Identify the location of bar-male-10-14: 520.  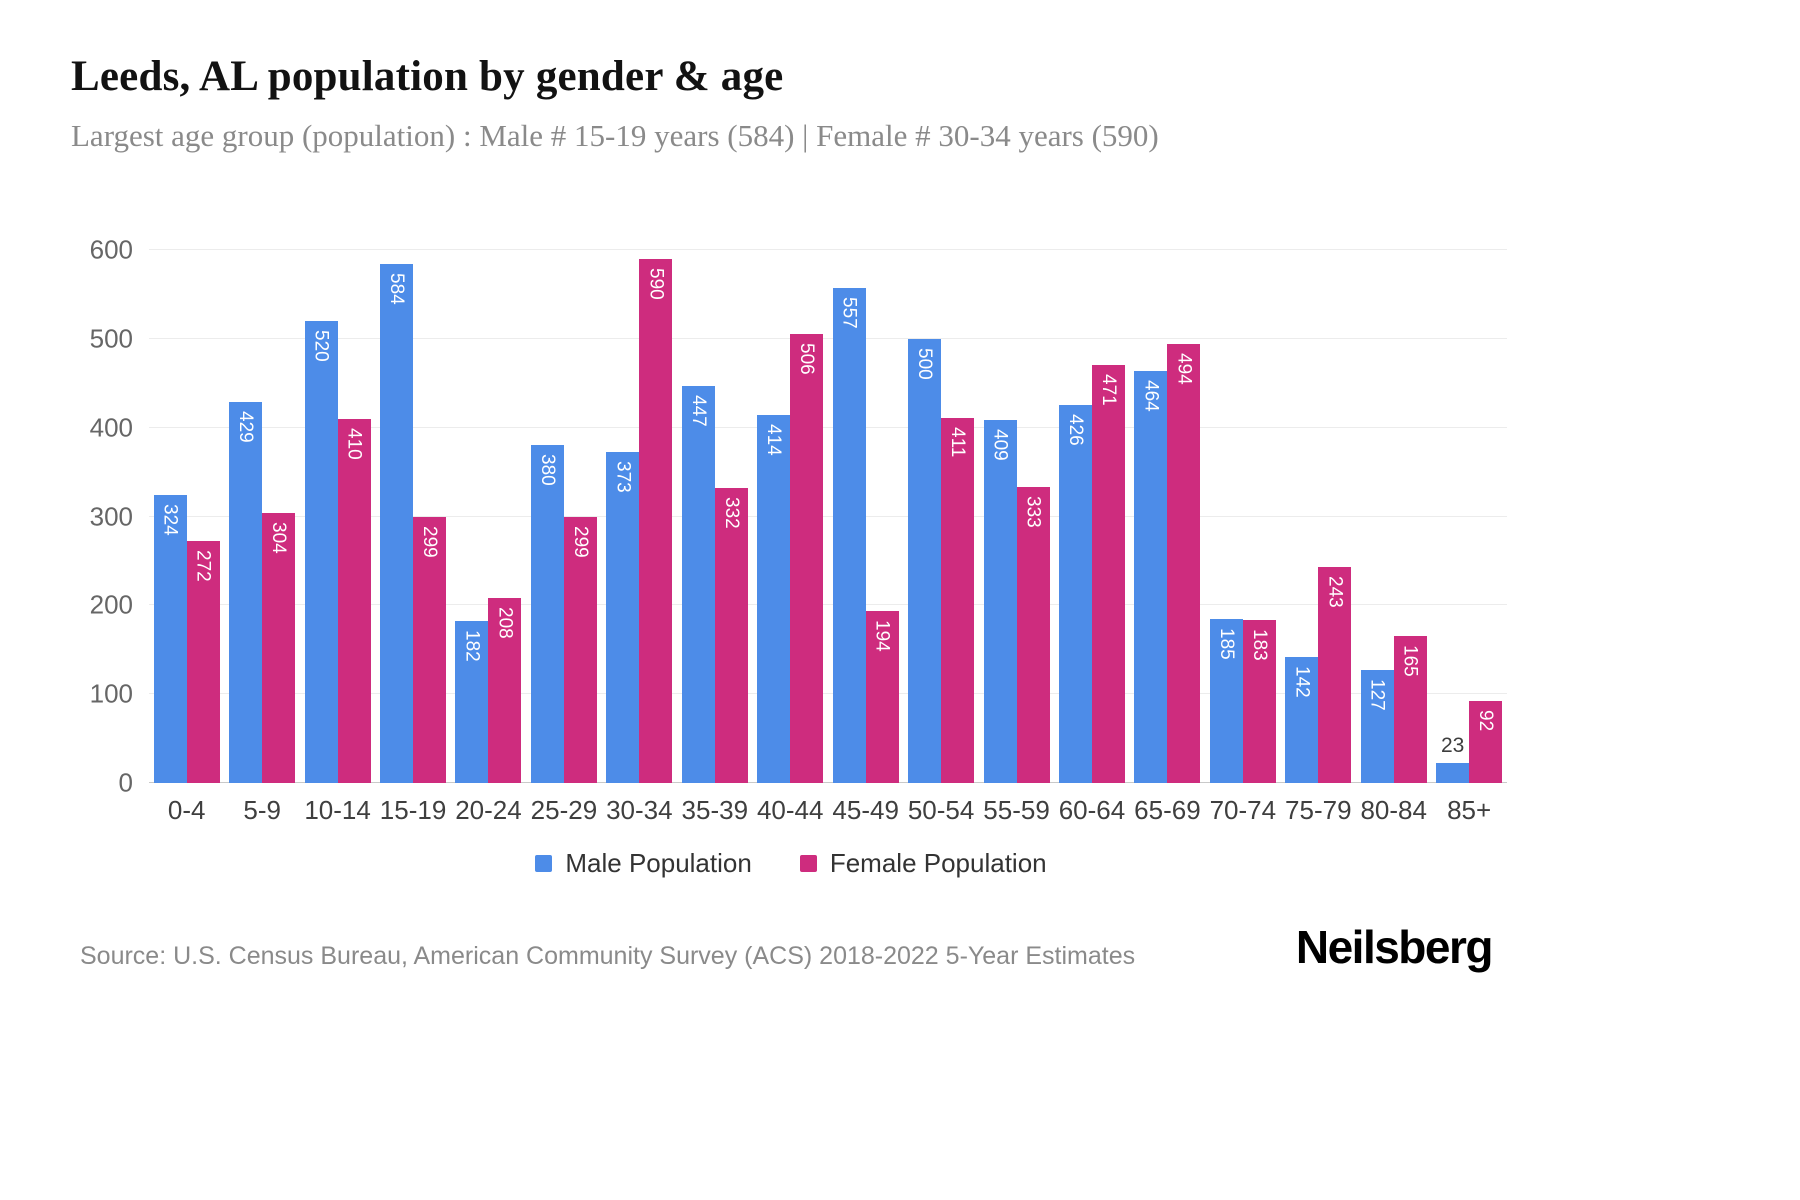
(321, 552).